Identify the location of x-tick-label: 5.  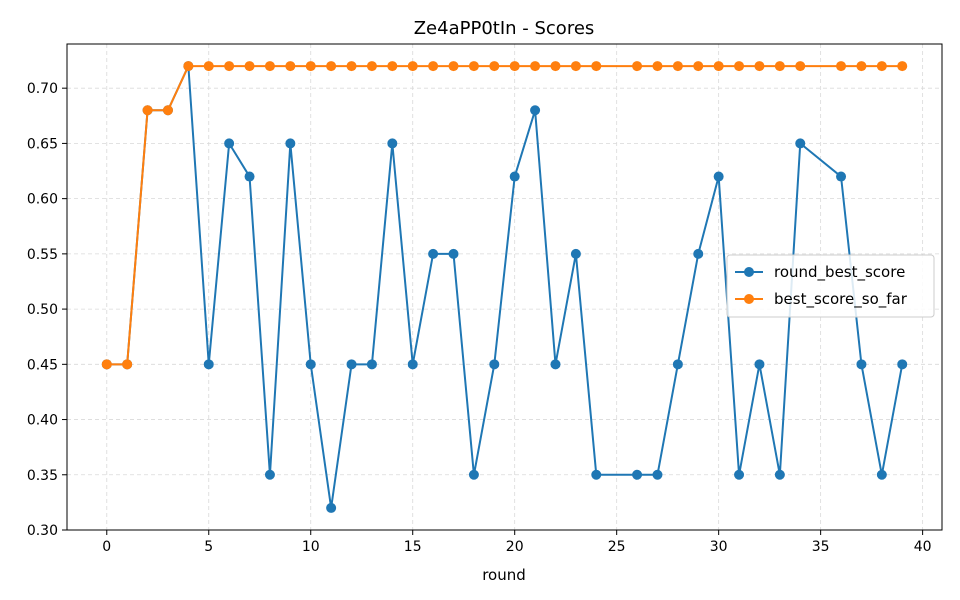
(208, 547).